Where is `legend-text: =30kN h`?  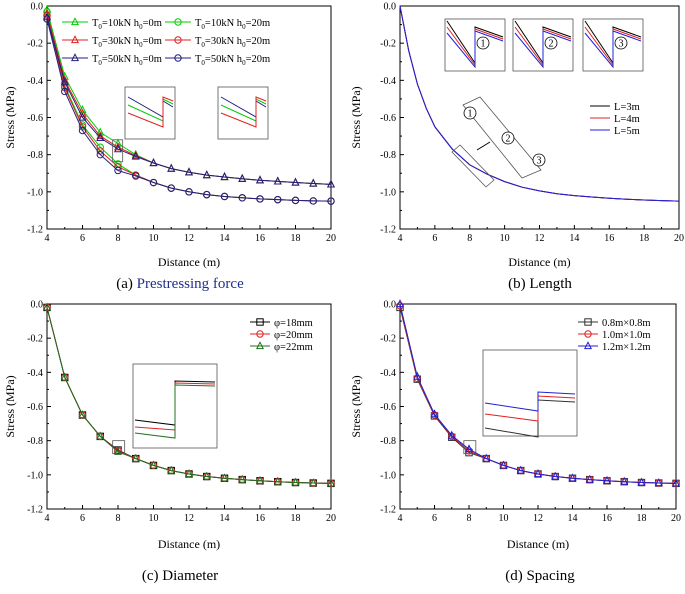
legend-text: =30kN h is located at coordinates (121, 41).